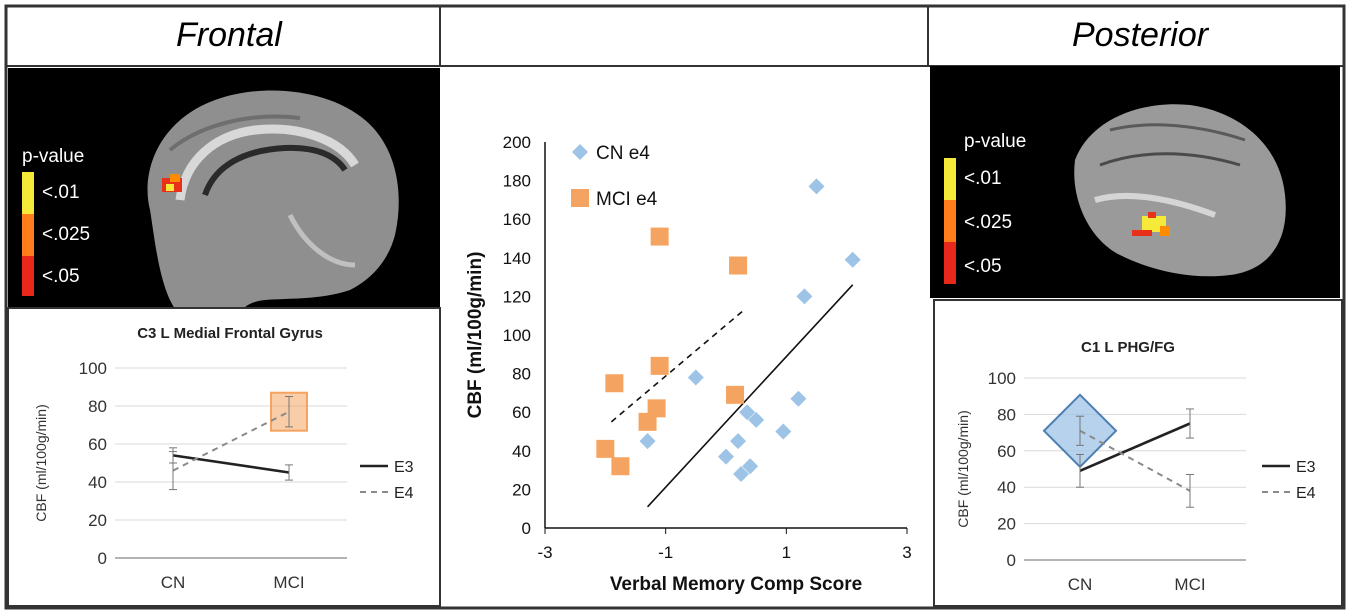 This screenshot has height=614, width=1350. What do you see at coordinates (544, 552) in the screenshot?
I see `x-tick-label: -3` at bounding box center [544, 552].